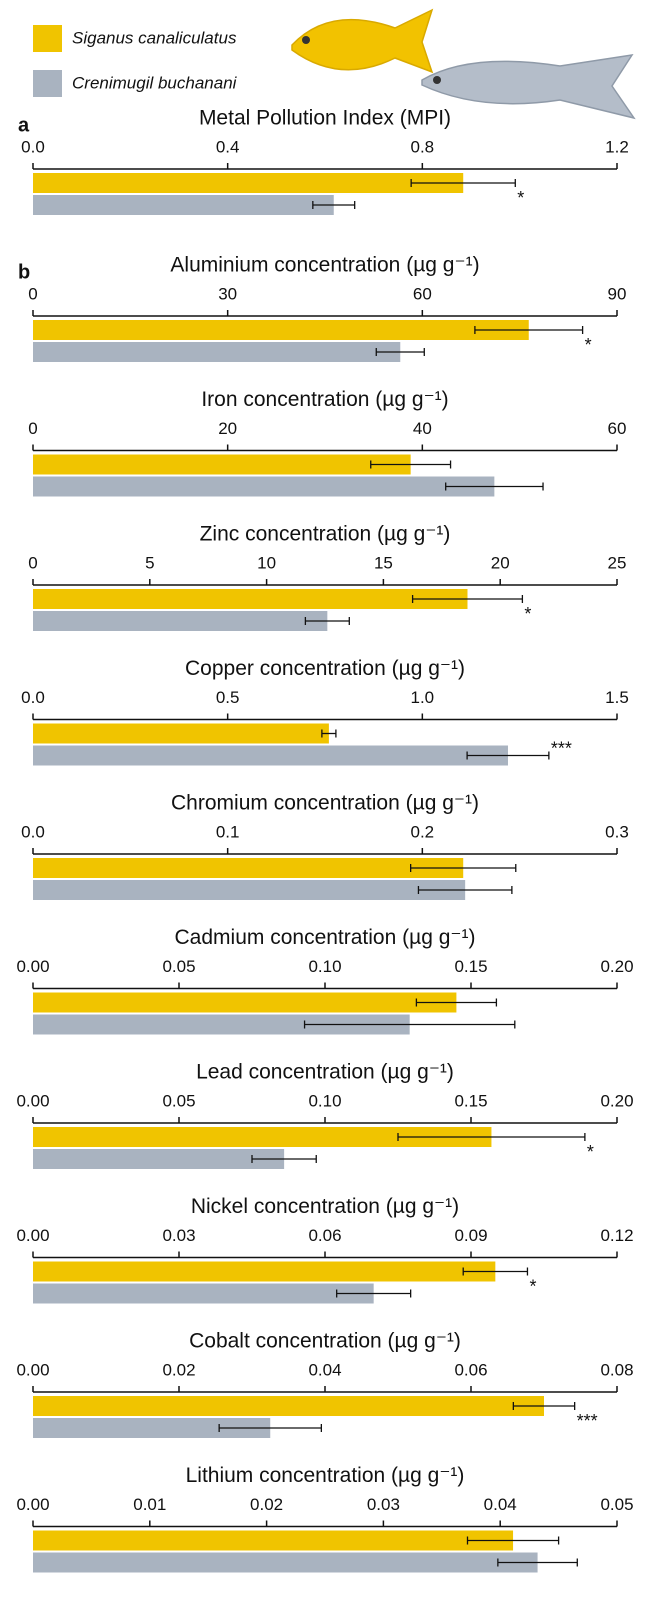  Describe the element at coordinates (324, 399) in the screenshot. I see `chart-title: Iron concentration (µg g⁻¹)` at that location.